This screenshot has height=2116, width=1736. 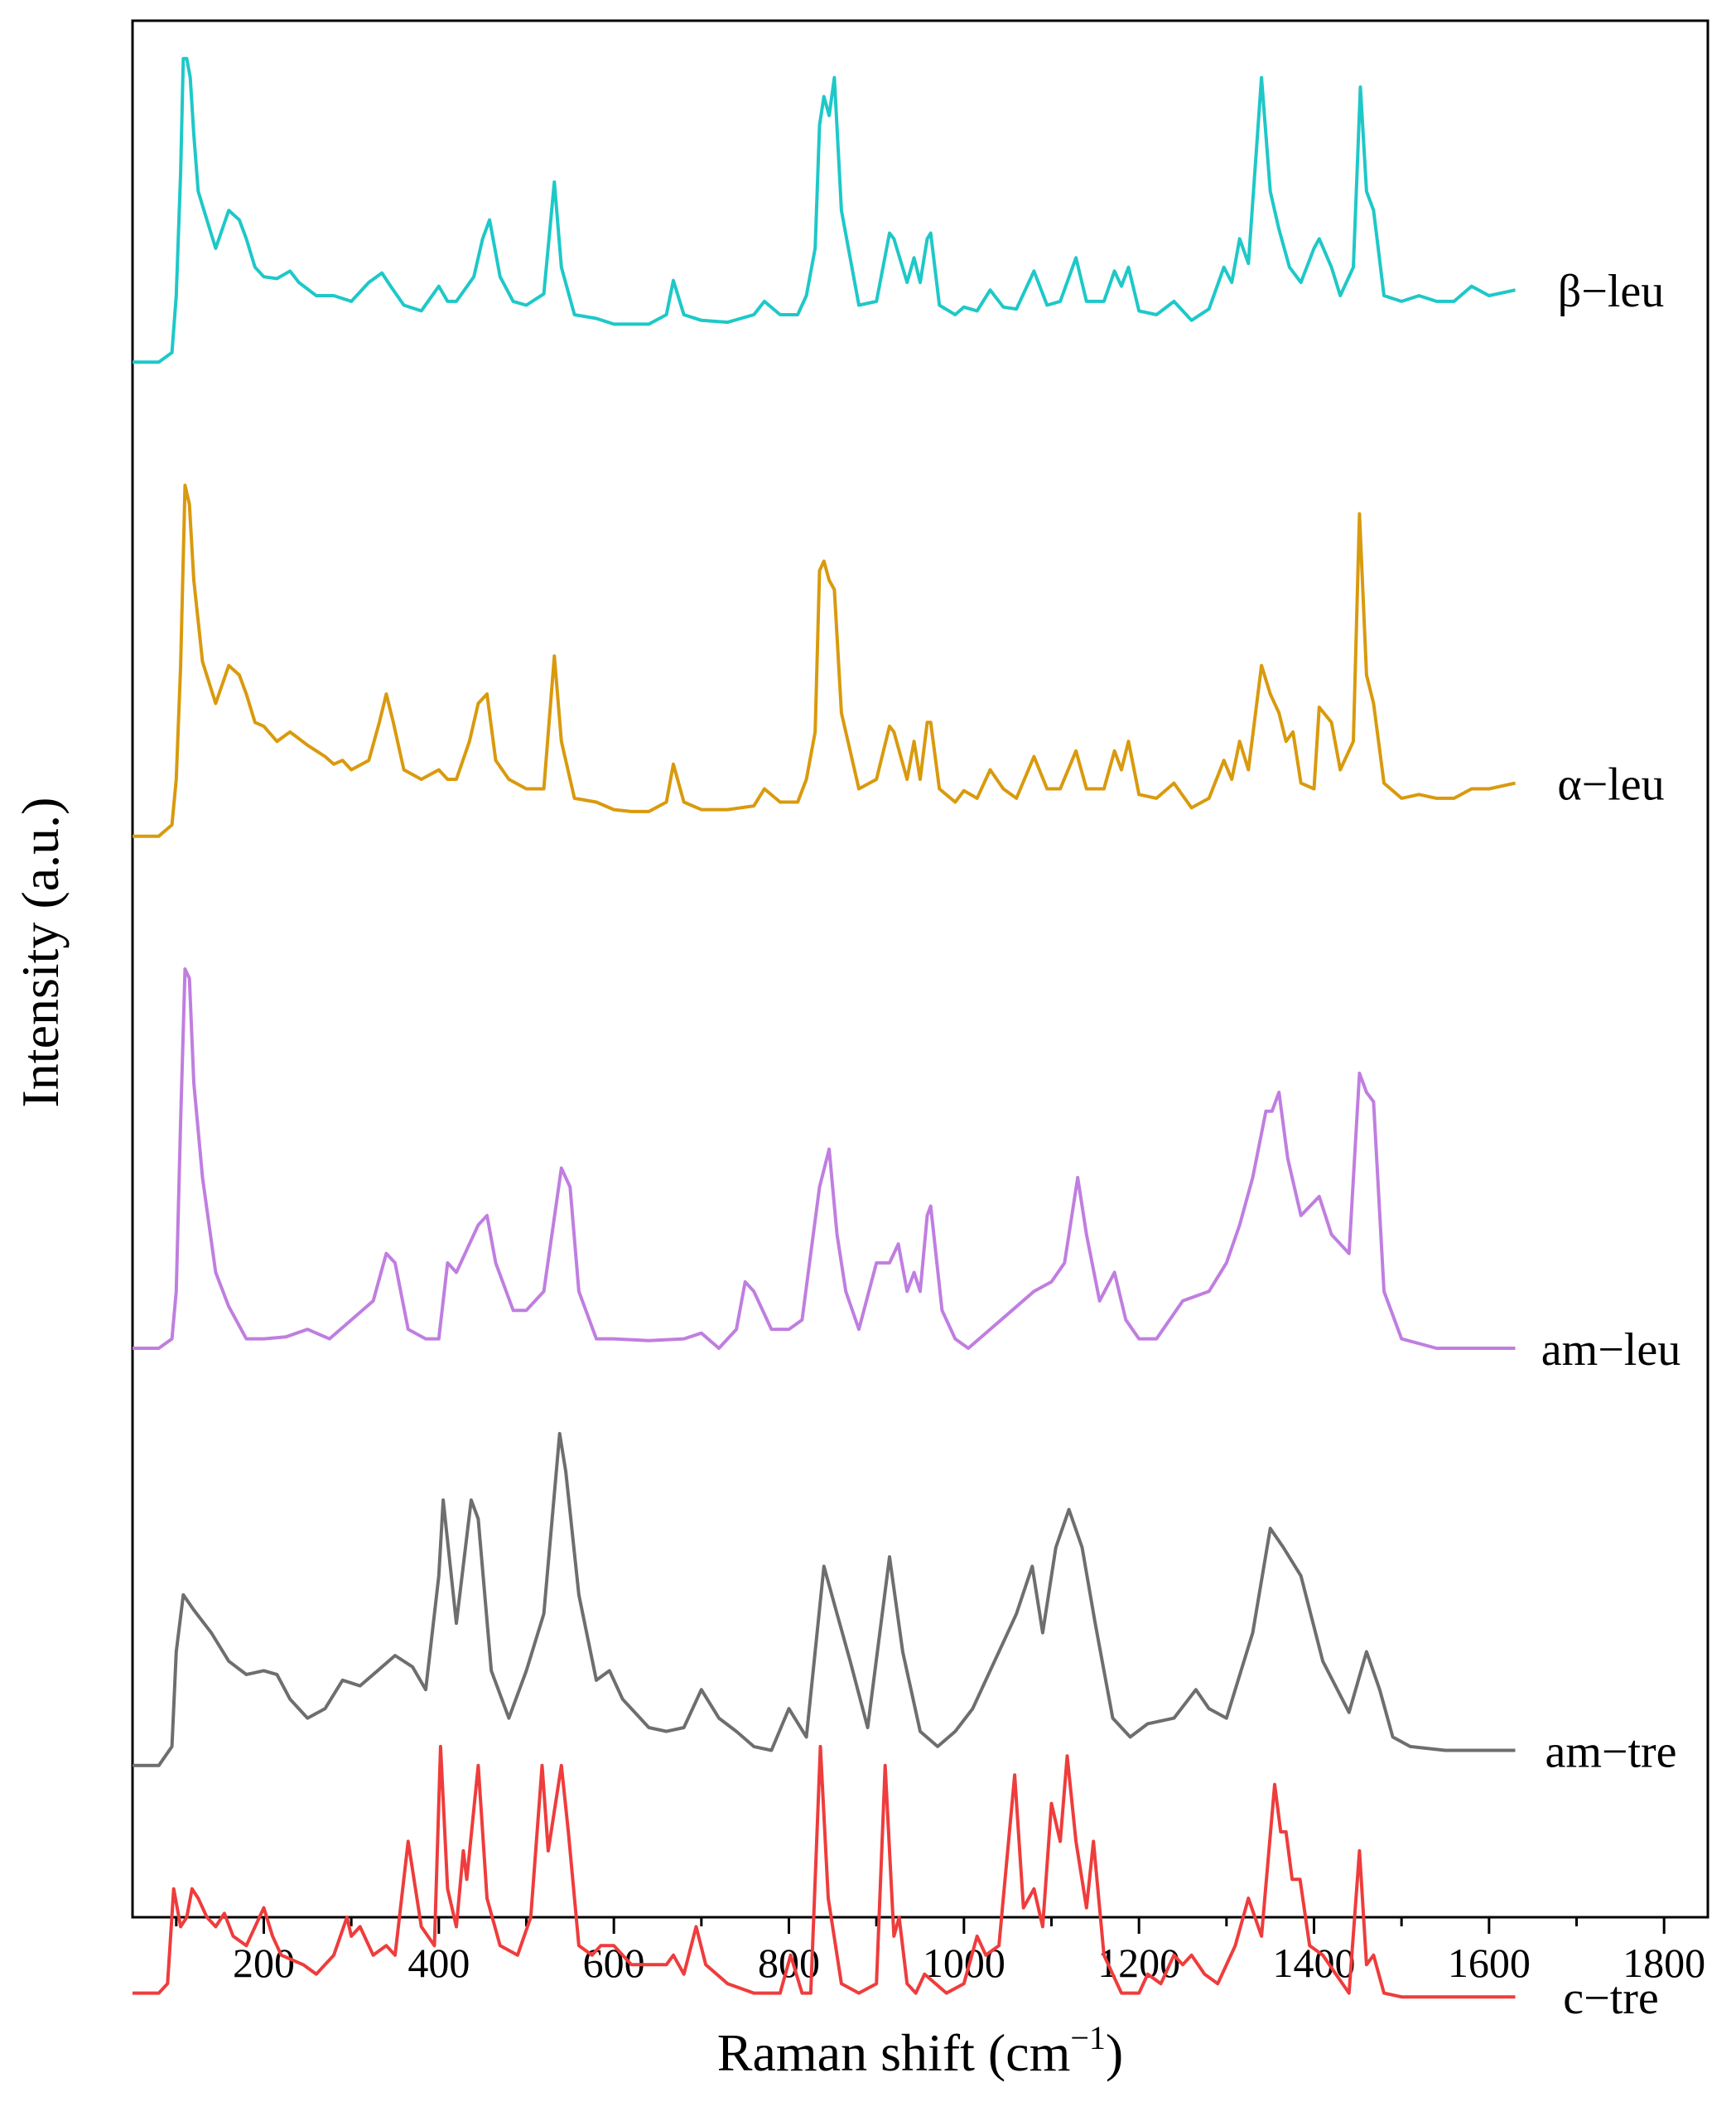 What do you see at coordinates (894, 2052) in the screenshot?
I see `x-axis-title-main: Raman shift (cm` at bounding box center [894, 2052].